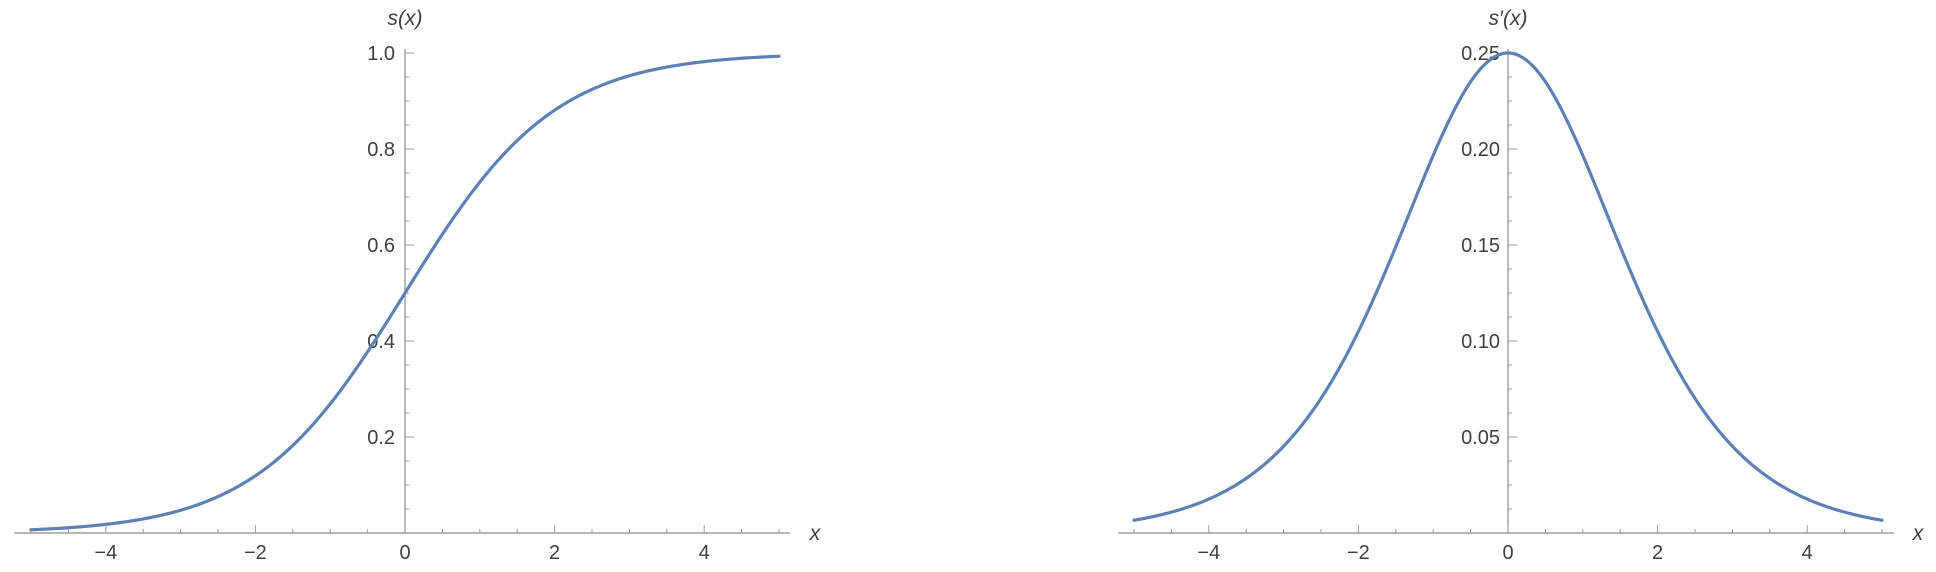 The height and width of the screenshot is (572, 1936). Describe the element at coordinates (381, 342) in the screenshot. I see `y-tick-label: 0.4` at that location.